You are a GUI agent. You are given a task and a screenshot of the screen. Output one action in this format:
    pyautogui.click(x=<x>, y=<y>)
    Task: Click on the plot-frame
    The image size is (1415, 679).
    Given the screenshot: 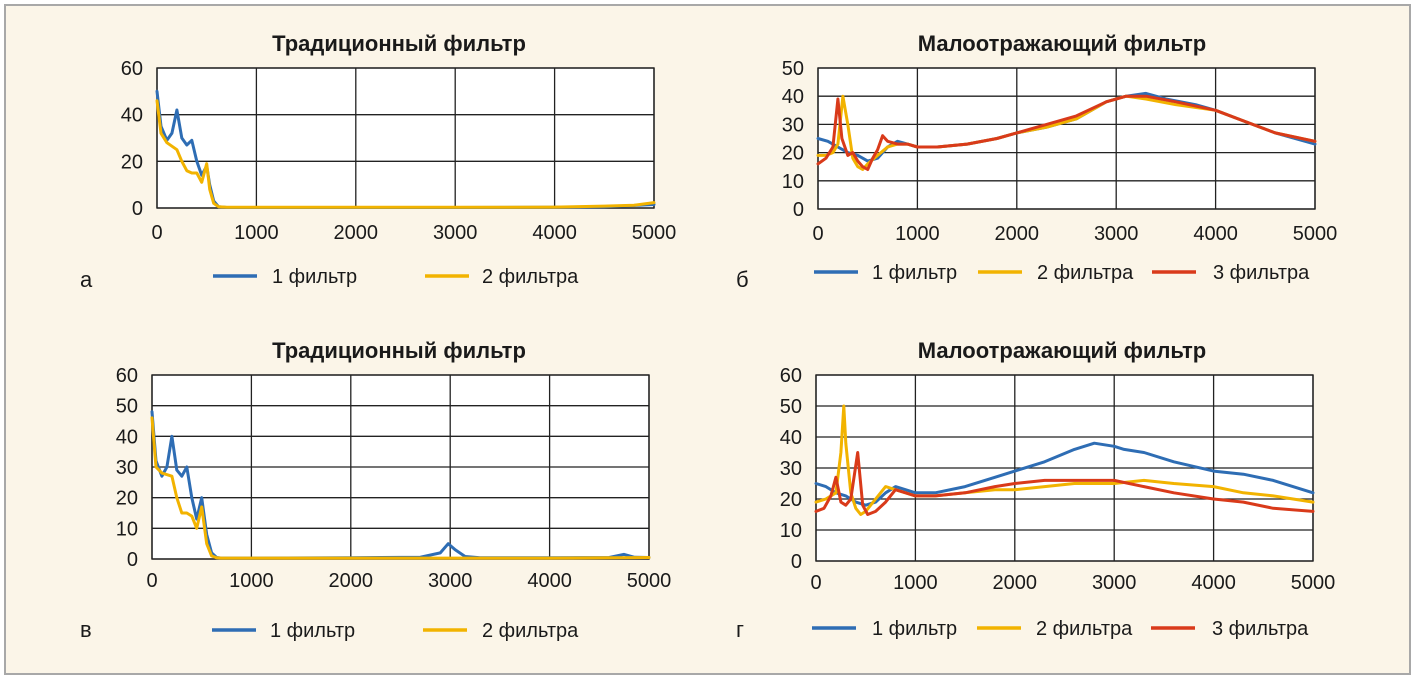 What is the action you would take?
    pyautogui.click(x=1064, y=468)
    